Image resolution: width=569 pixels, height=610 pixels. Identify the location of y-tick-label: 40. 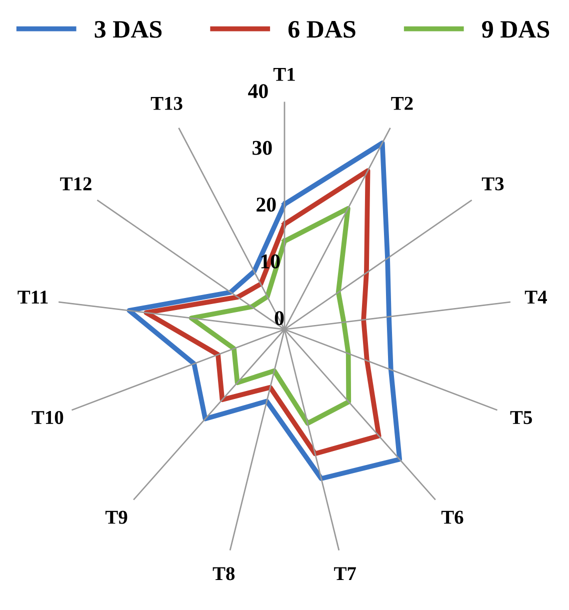
(258, 91).